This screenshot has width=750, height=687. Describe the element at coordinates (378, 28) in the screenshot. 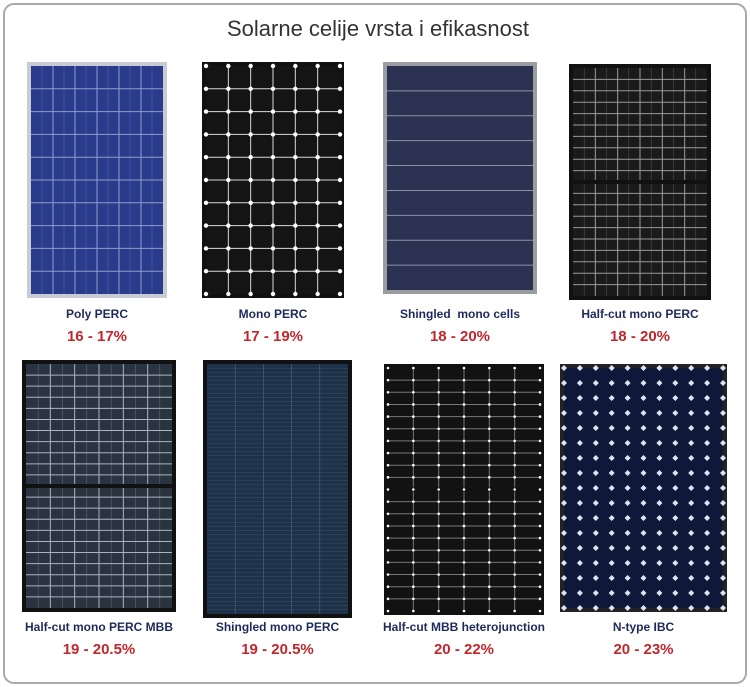

I see `title: Solarne celije vrsta i efikasnost` at that location.